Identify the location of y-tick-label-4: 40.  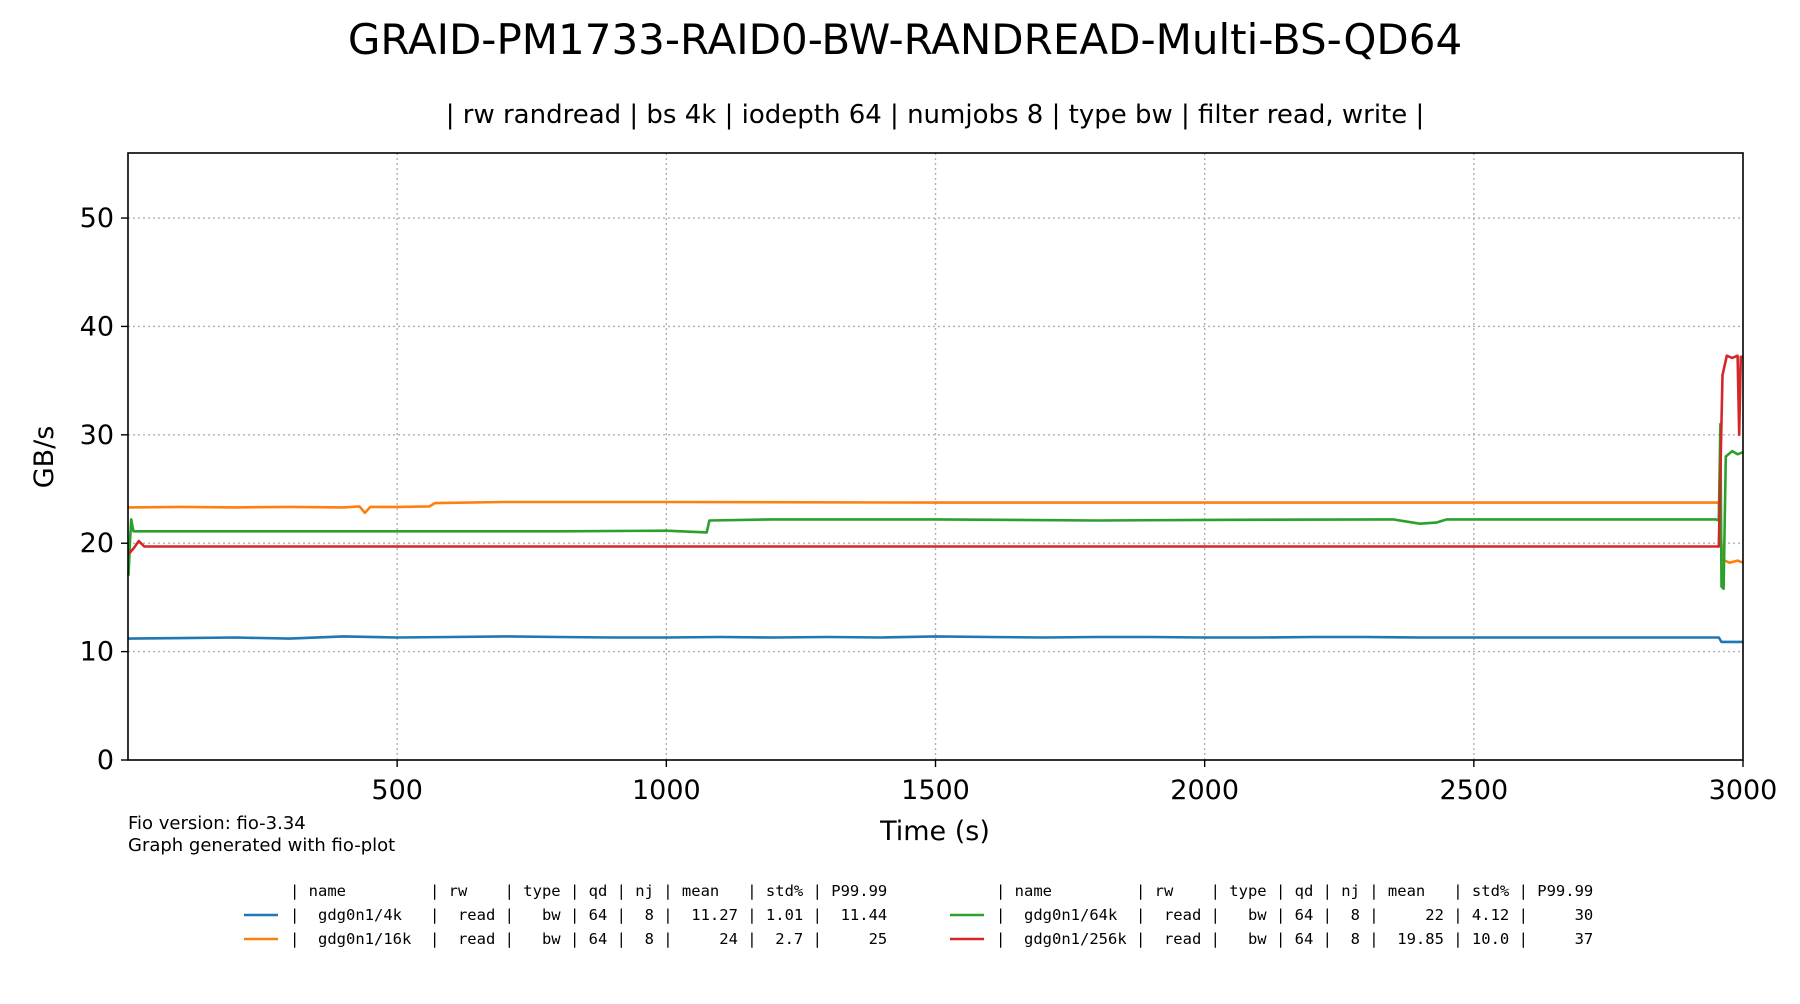
(97, 326).